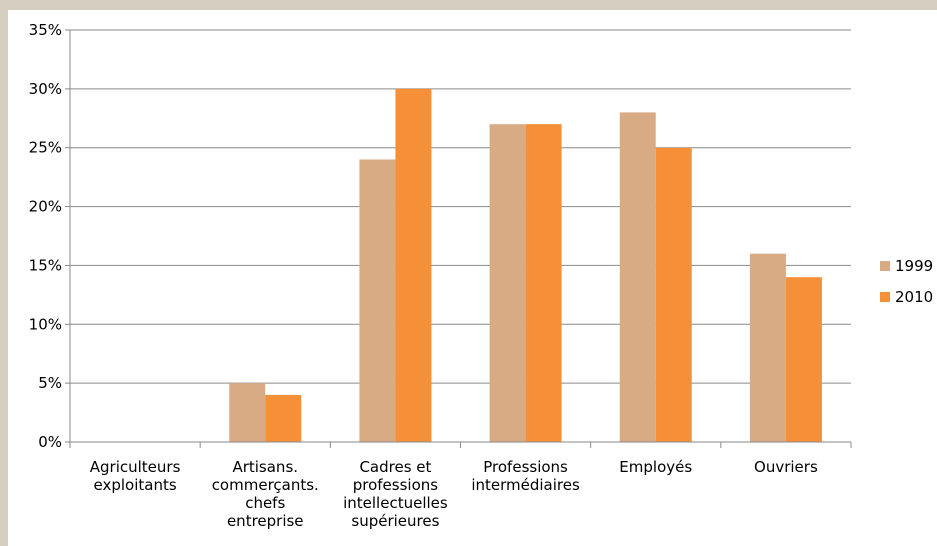 Image resolution: width=937 pixels, height=546 pixels. I want to click on y-tick-label: 0%, so click(50, 442).